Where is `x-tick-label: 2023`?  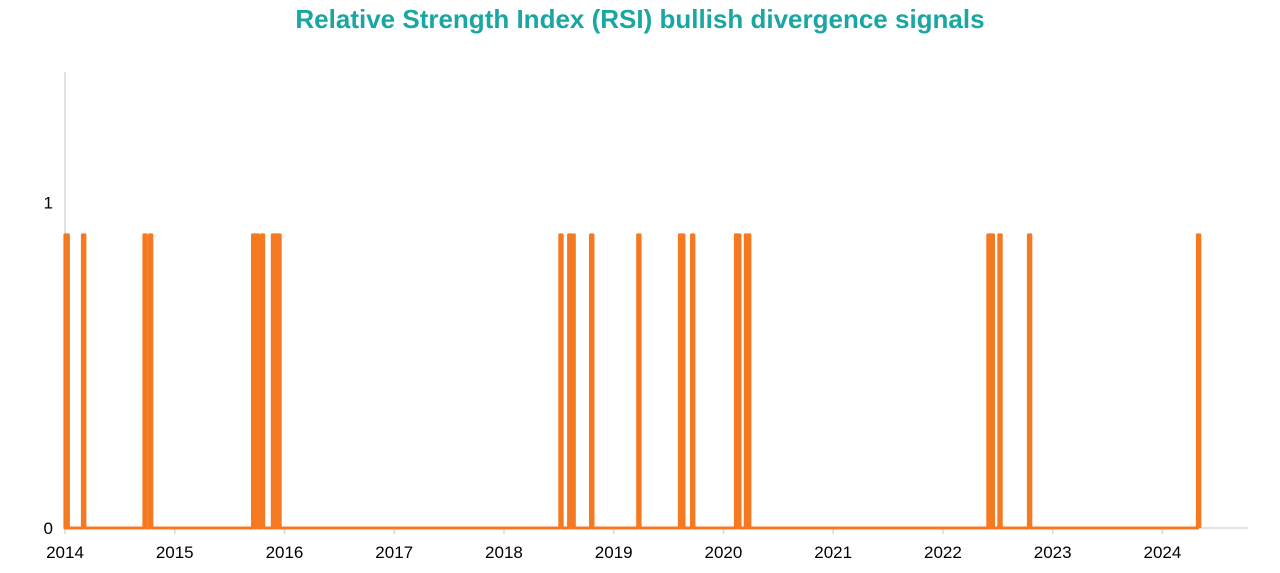
x-tick-label: 2023 is located at coordinates (1053, 552).